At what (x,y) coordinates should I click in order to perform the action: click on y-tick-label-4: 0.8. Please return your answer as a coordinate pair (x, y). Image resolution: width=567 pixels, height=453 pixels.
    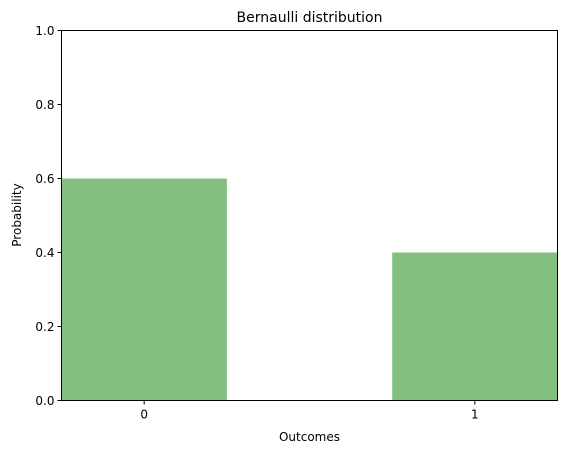
    Looking at the image, I should click on (44, 105).